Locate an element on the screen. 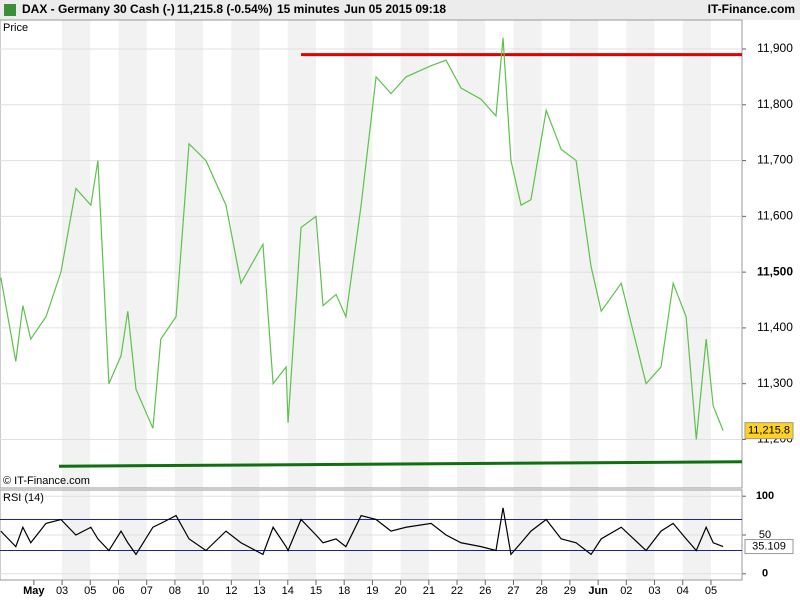  timestamp: Jun 05 2015 09:18 is located at coordinates (395, 9).